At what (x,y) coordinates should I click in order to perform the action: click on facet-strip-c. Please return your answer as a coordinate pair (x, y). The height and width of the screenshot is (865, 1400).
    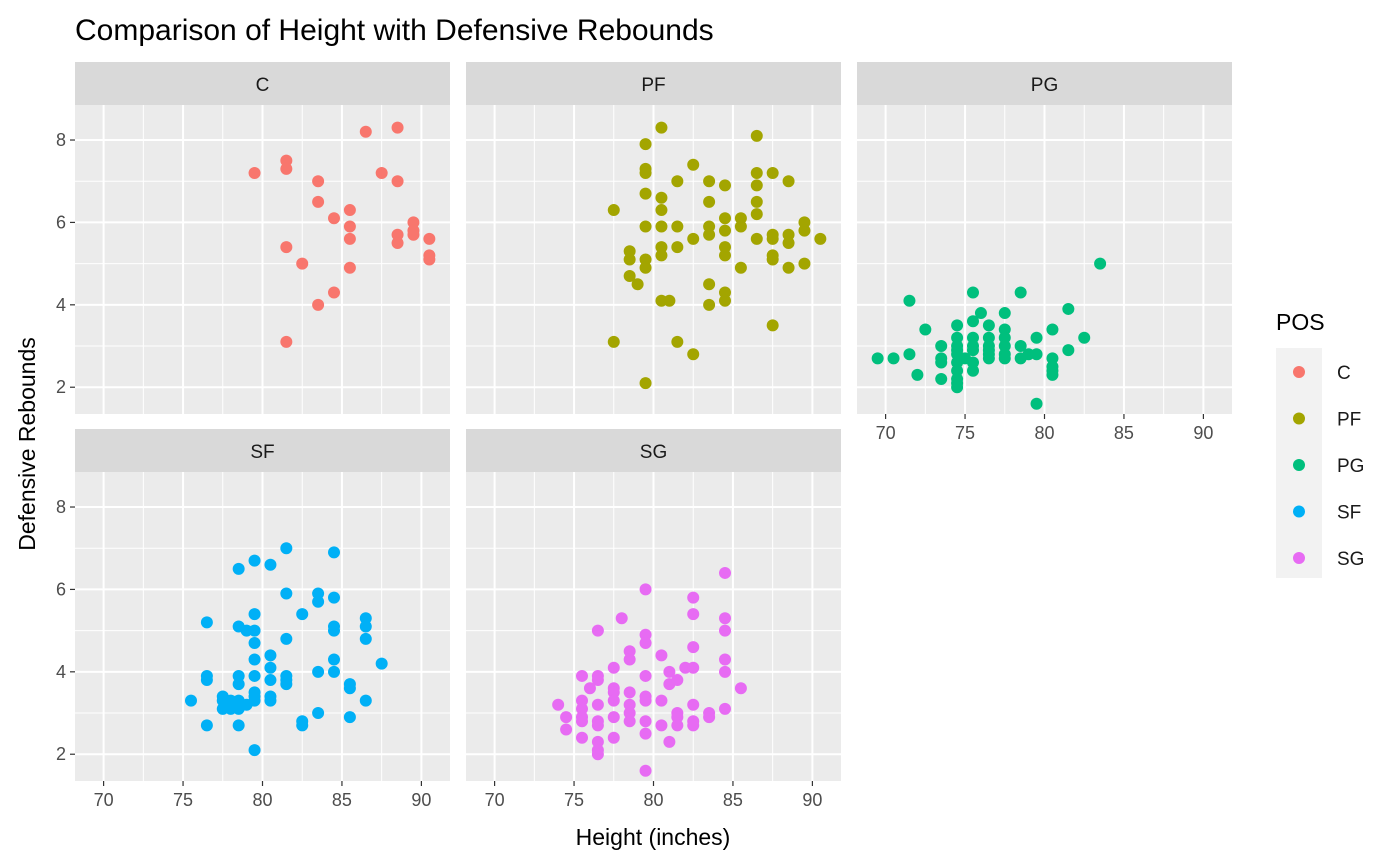
    Looking at the image, I should click on (262, 83).